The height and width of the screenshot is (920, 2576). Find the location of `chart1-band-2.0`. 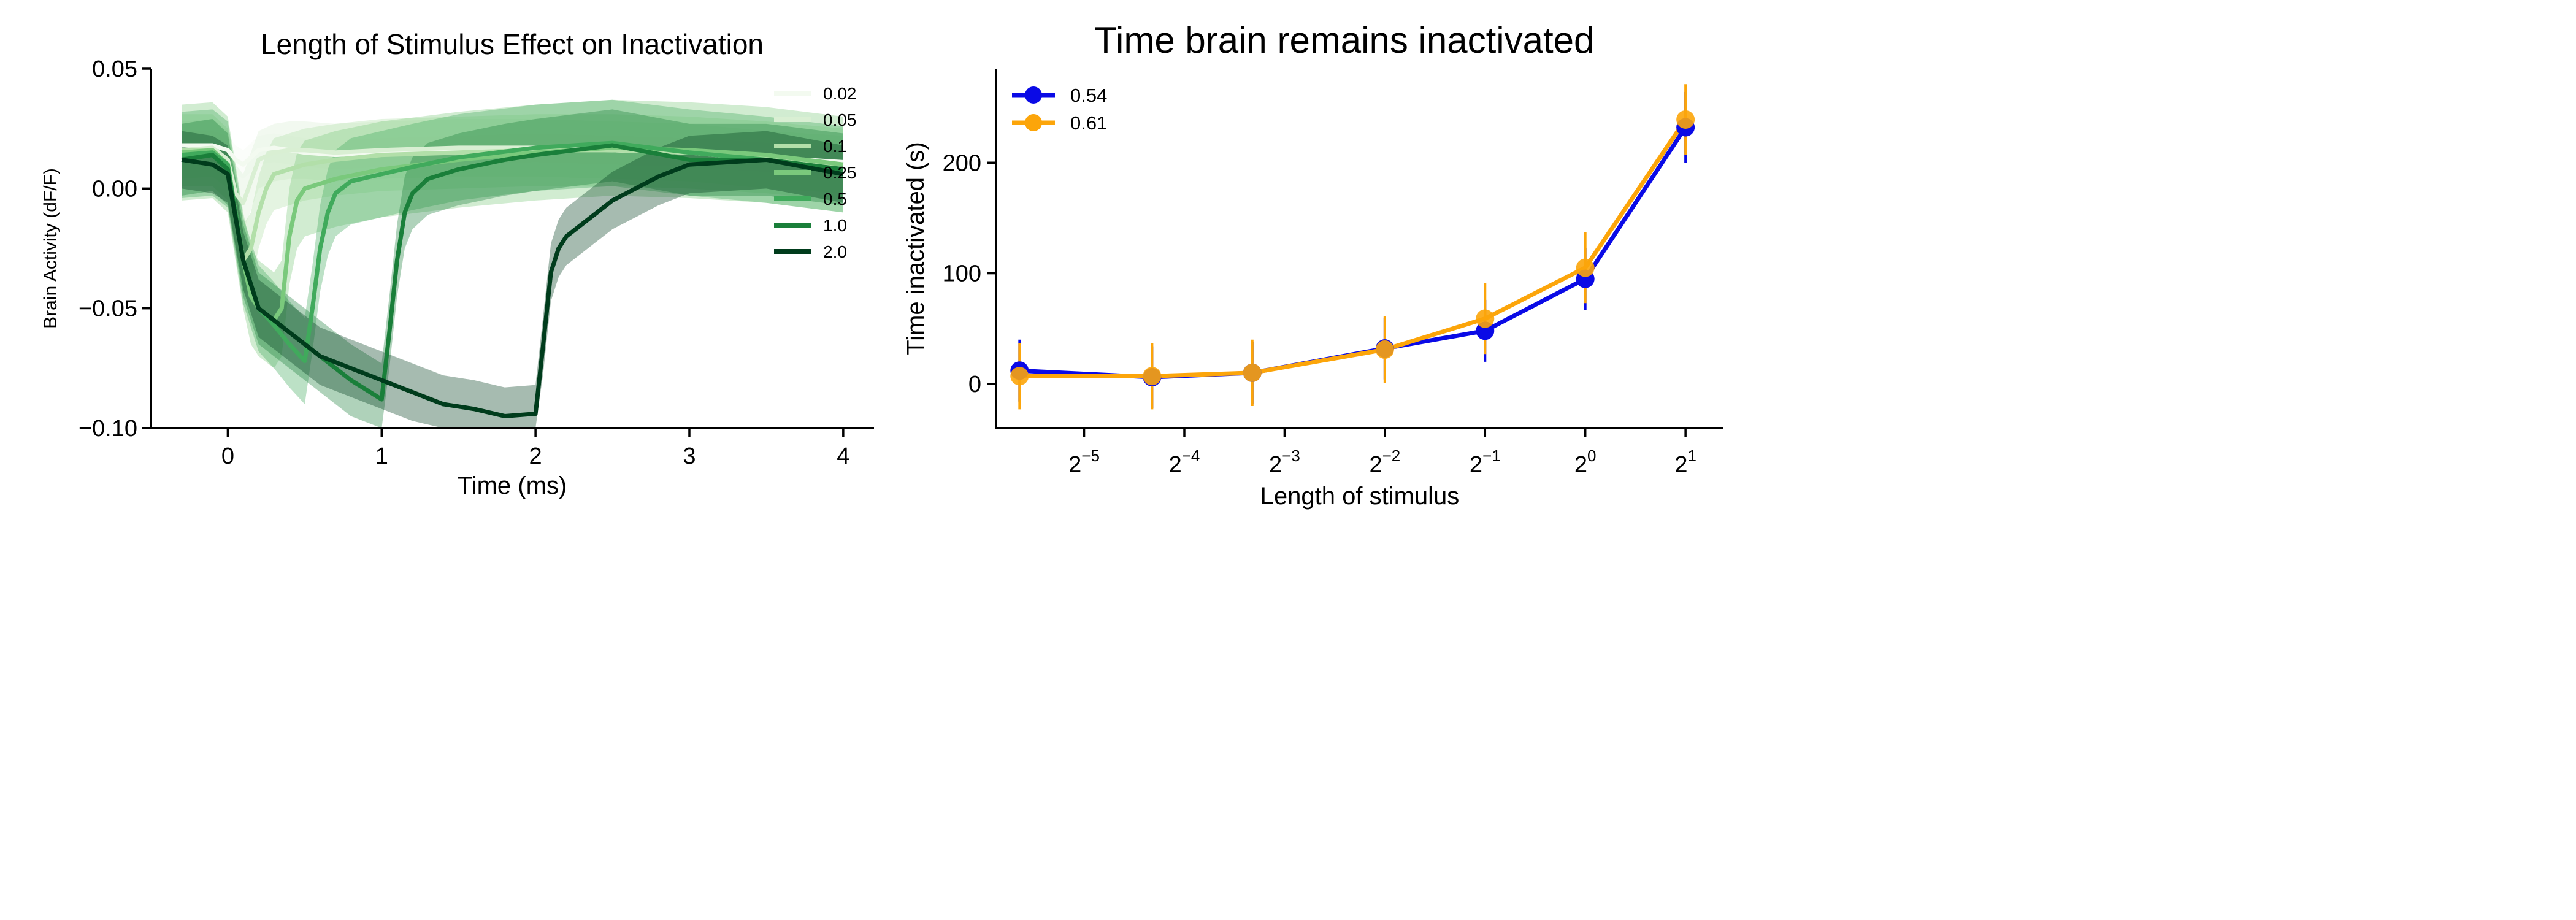

chart1-band-2.0 is located at coordinates (512, 279).